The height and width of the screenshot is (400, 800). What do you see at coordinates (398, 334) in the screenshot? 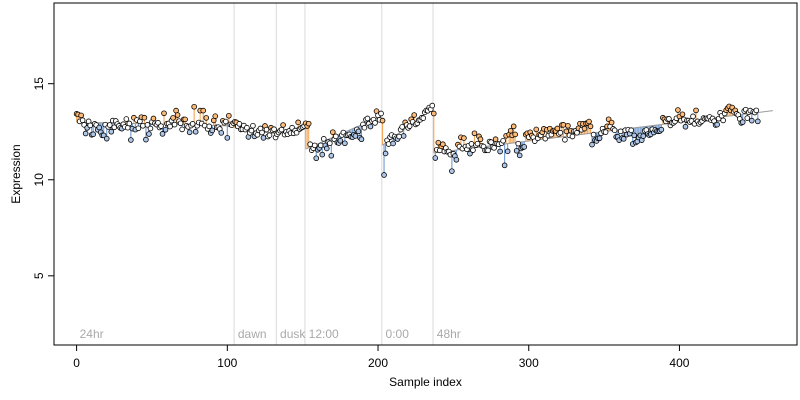
I see `segment-label: 0:00` at bounding box center [398, 334].